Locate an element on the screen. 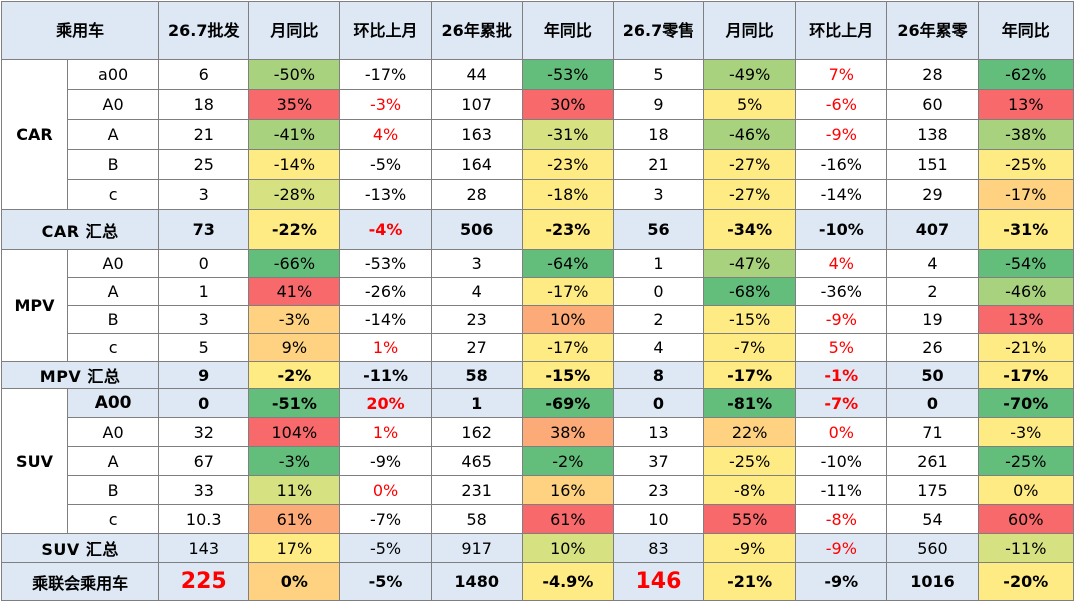 This screenshot has width=1076, height=608. data-cell: -5% is located at coordinates (385, 164).